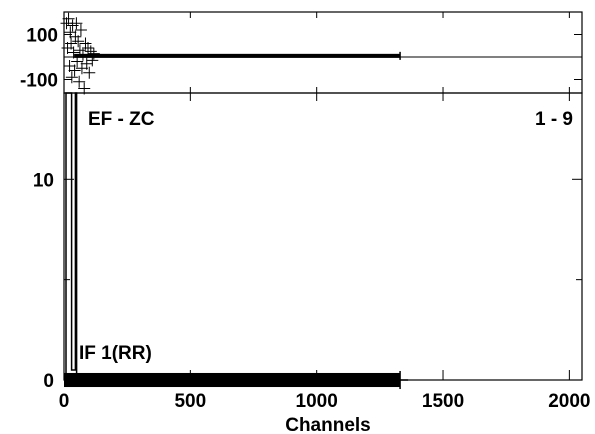  I want to click on y-tick-label-bottom: 10, so click(43, 180).